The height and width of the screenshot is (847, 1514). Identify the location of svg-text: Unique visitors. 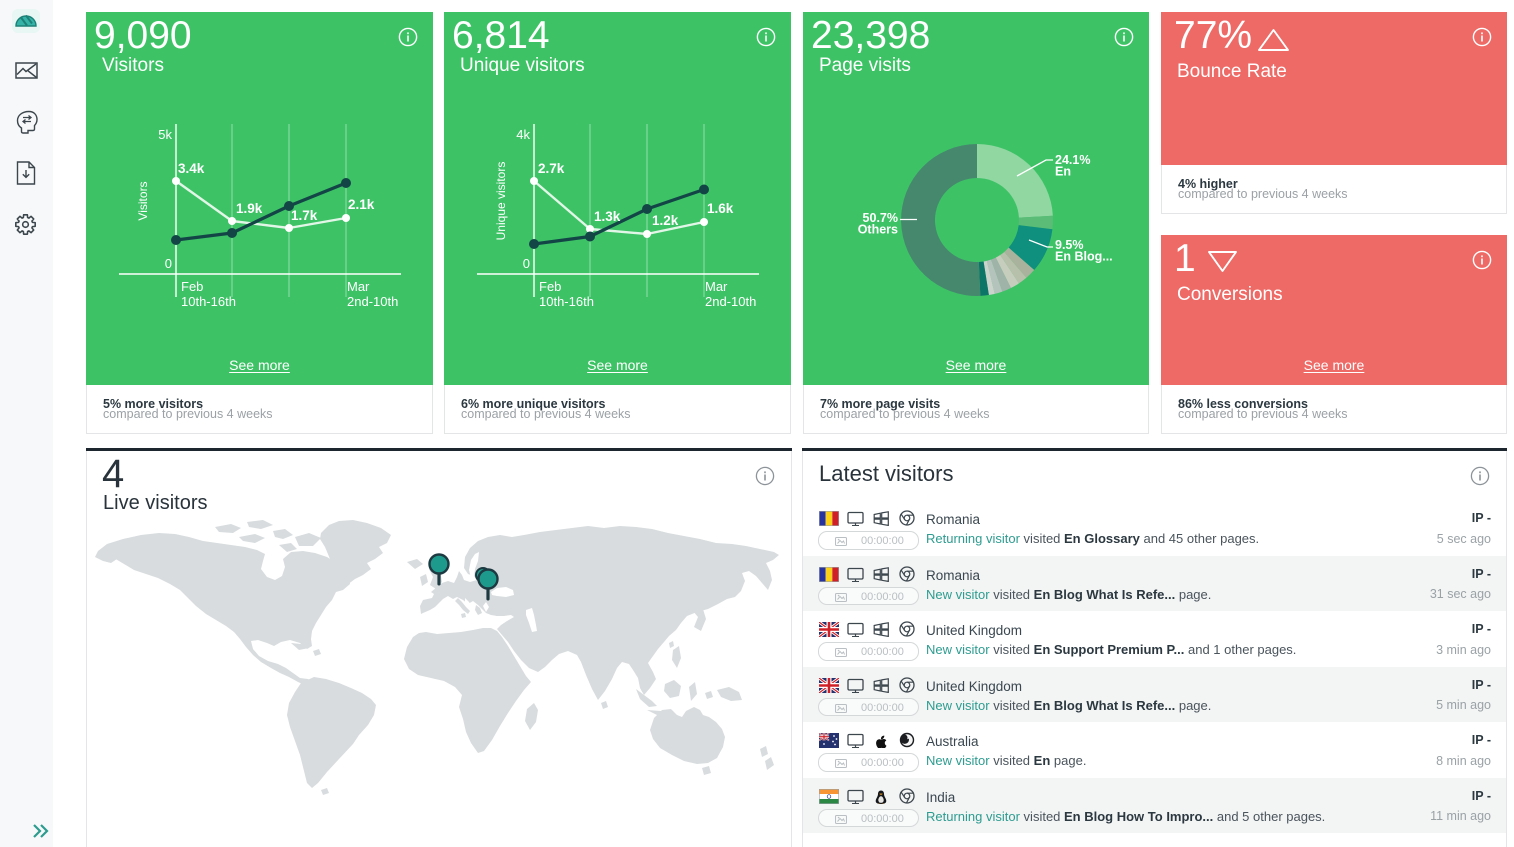
(501, 201).